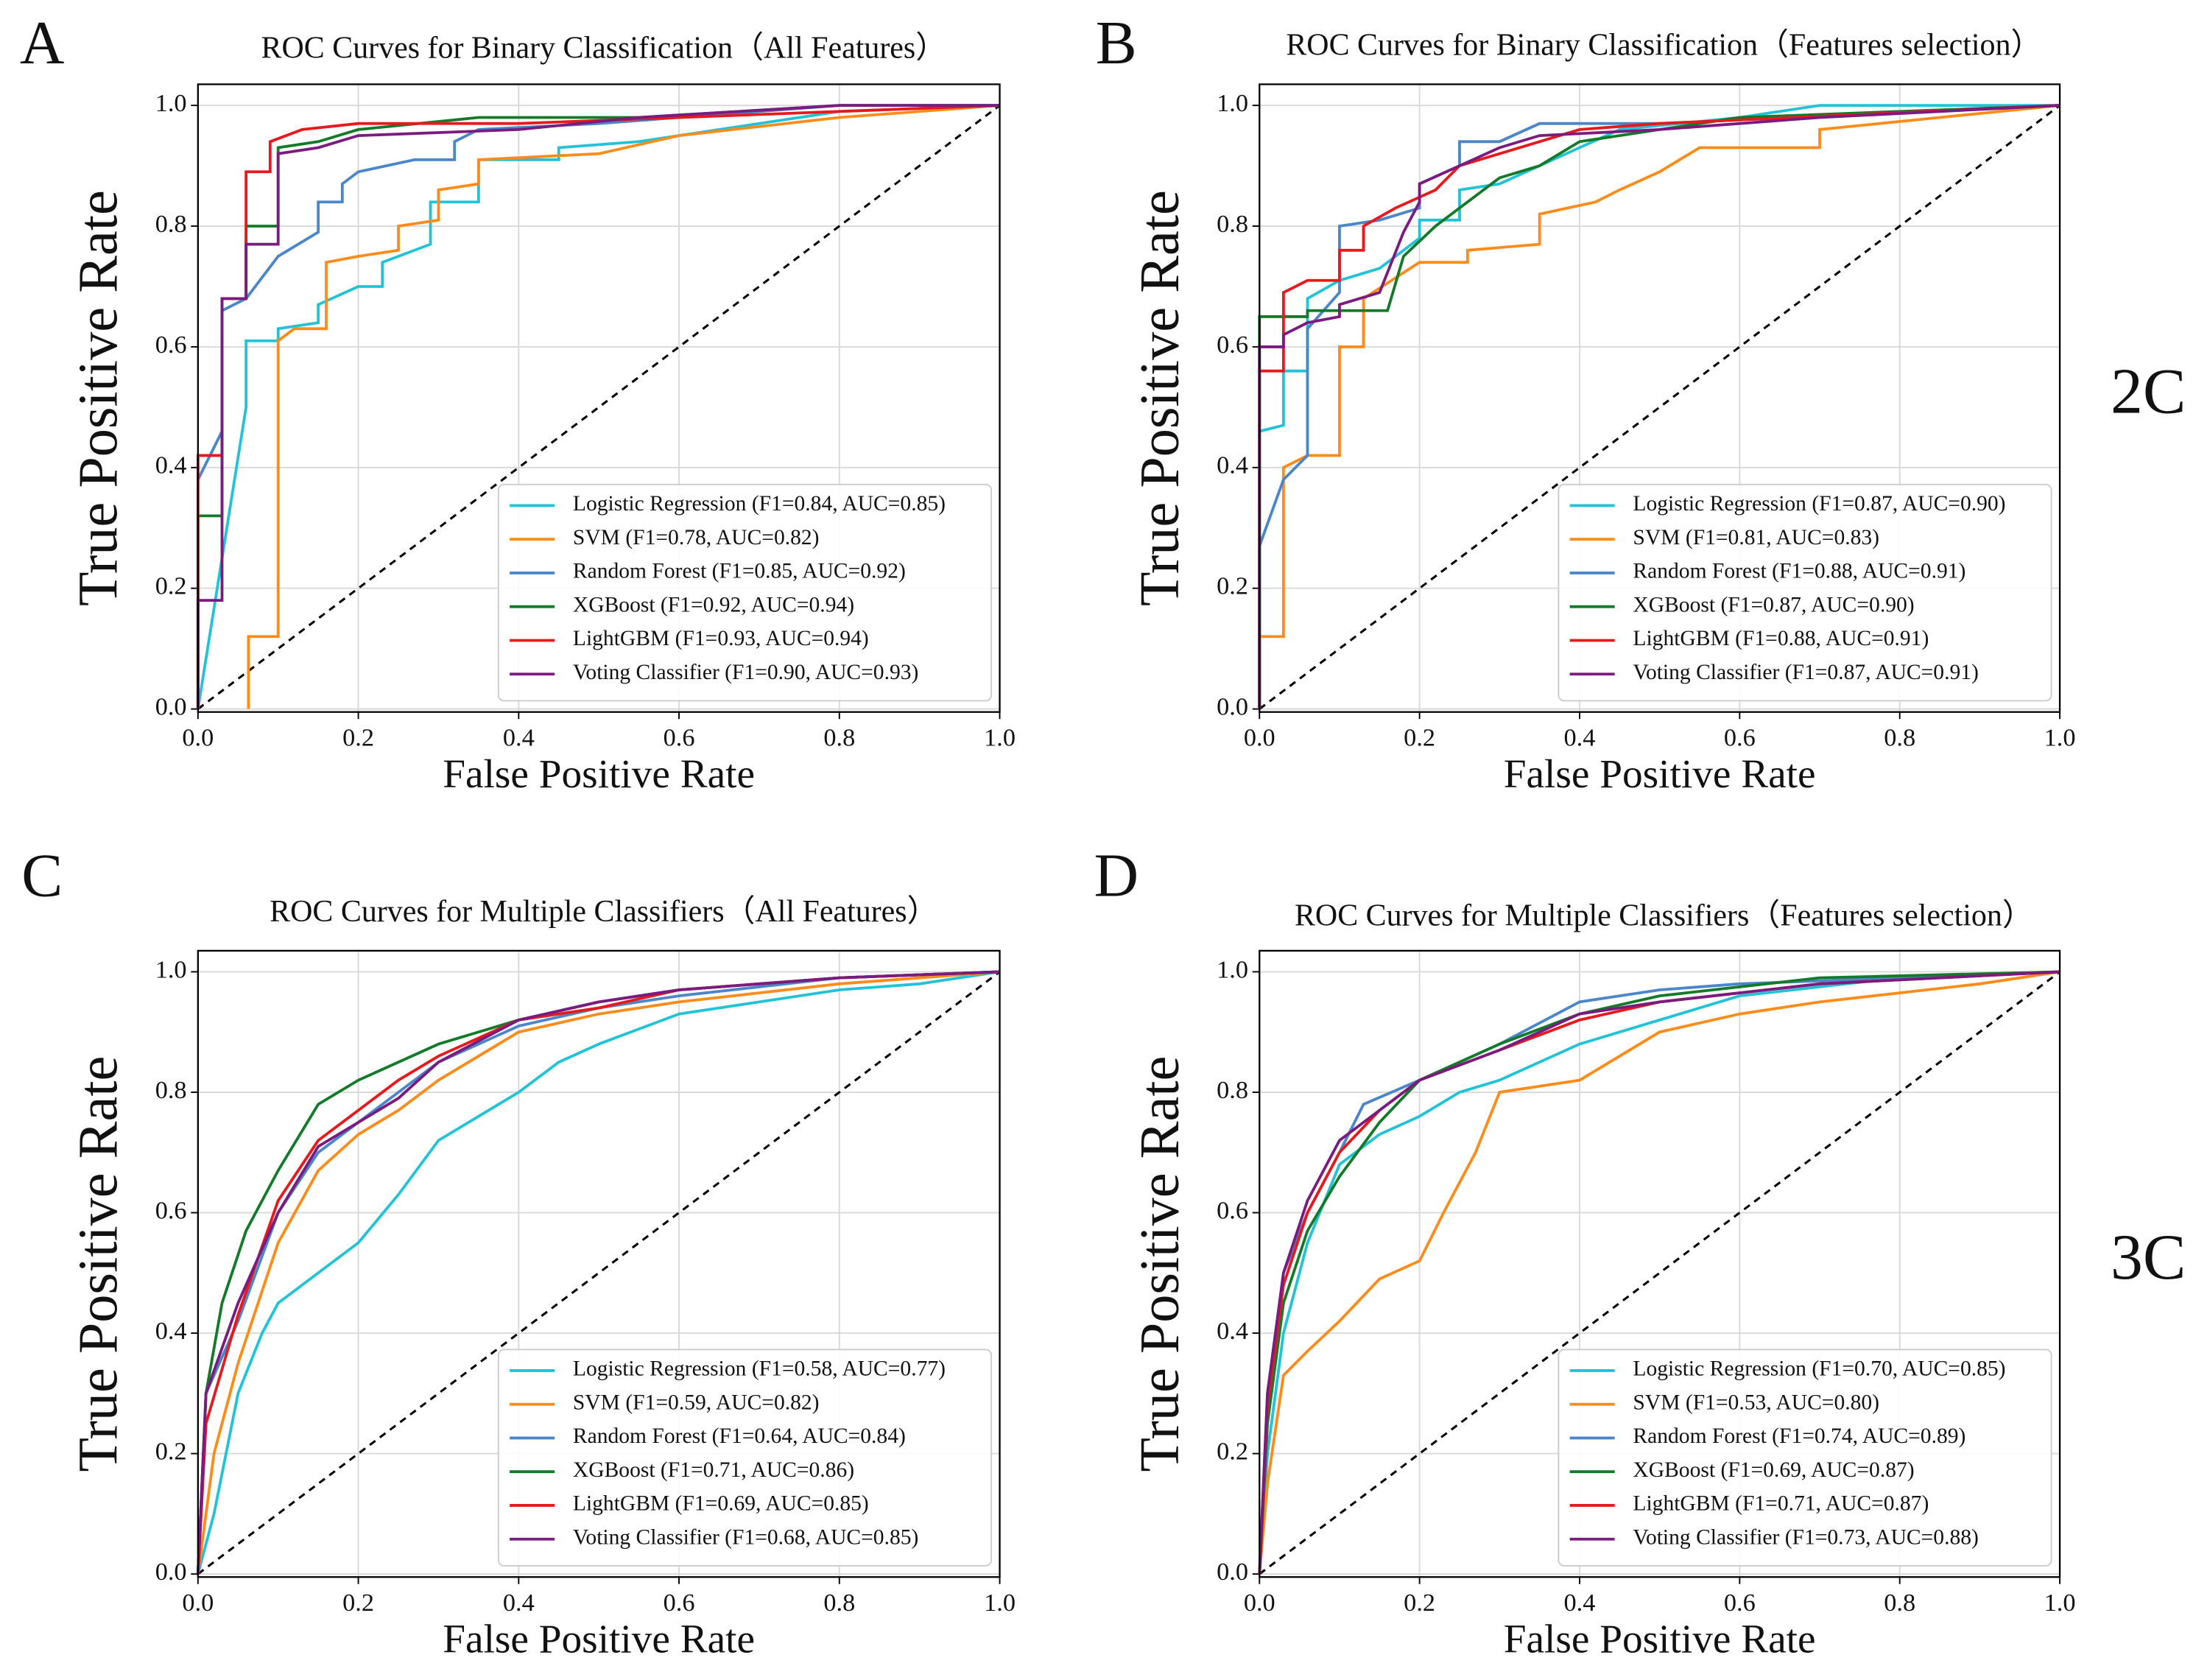 The width and height of the screenshot is (2196, 1680). What do you see at coordinates (1774, 1470) in the screenshot?
I see `legend-label: XGBoost (F1=0.69, AUC=0.87)` at bounding box center [1774, 1470].